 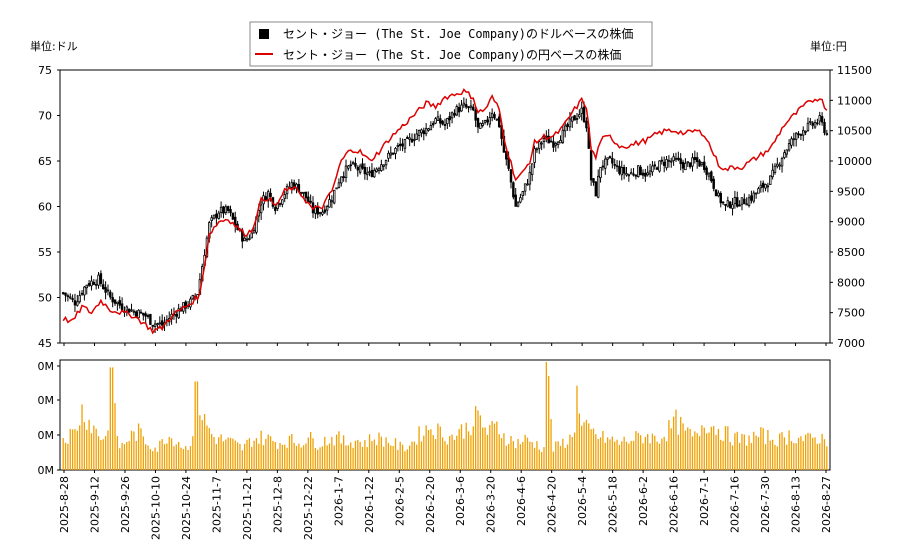 I want to click on x-tick-label: 2026-5-4, so click(x=582, y=501).